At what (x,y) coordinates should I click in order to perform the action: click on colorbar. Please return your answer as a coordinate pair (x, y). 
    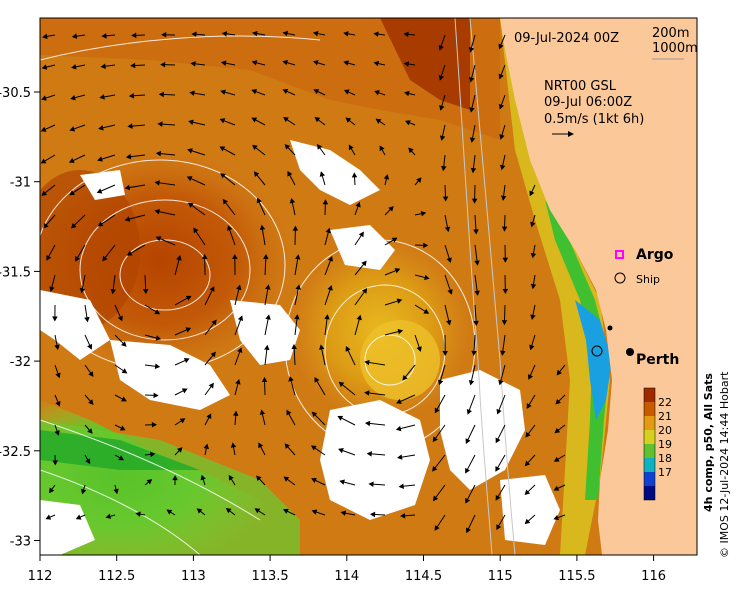
    Looking at the image, I should click on (649, 444).